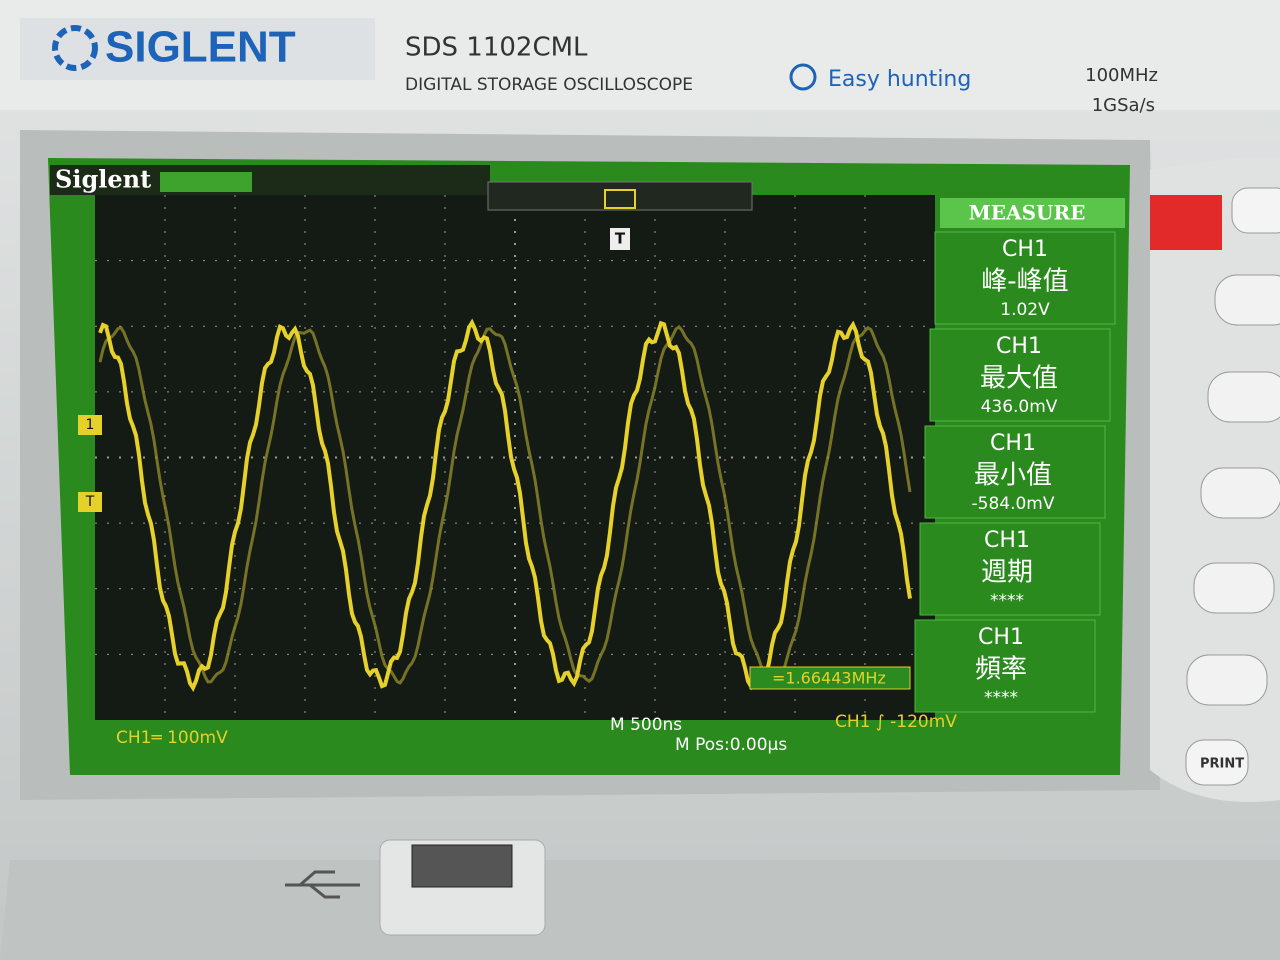  I want to click on usb-port, so click(462, 866).